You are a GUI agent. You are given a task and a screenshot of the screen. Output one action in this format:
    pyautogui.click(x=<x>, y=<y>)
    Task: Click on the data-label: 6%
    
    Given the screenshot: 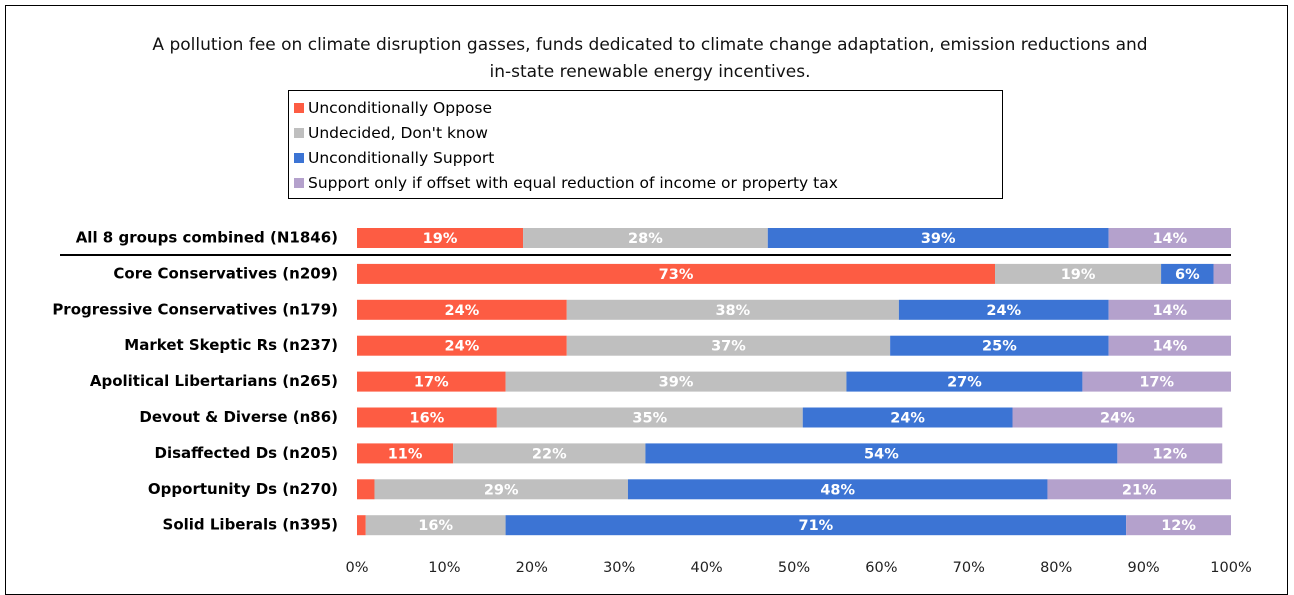 What is the action you would take?
    pyautogui.click(x=1187, y=275)
    